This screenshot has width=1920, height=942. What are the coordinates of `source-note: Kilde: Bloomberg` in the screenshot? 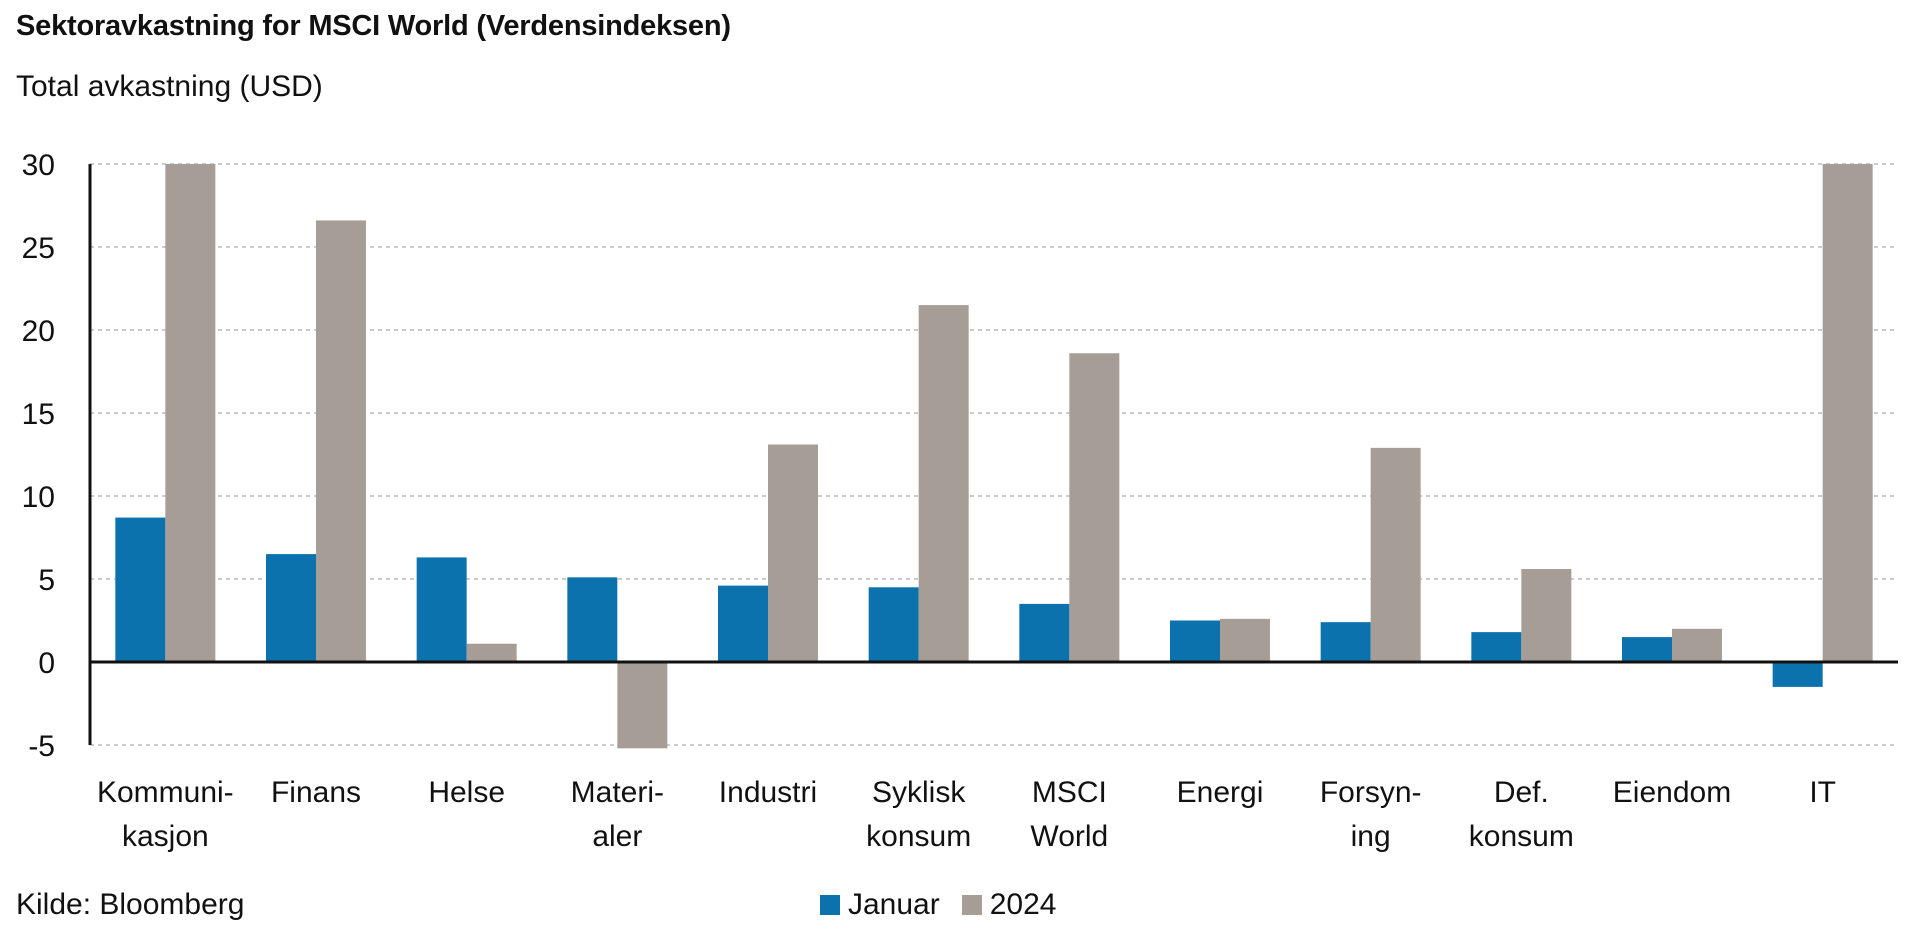 It's located at (130, 904).